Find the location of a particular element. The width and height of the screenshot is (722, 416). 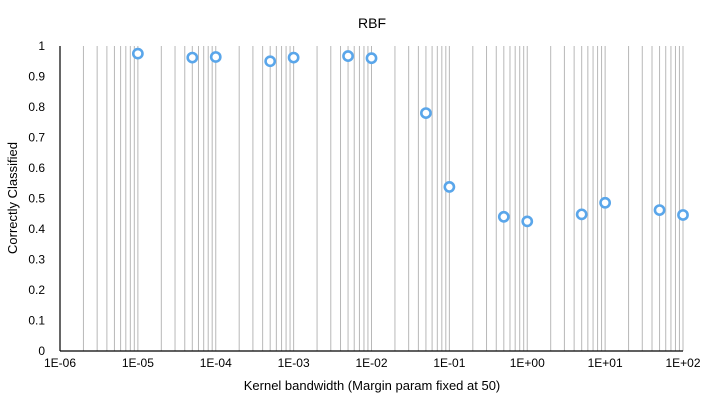

y-tick-label: 0.8 is located at coordinates (36, 107).